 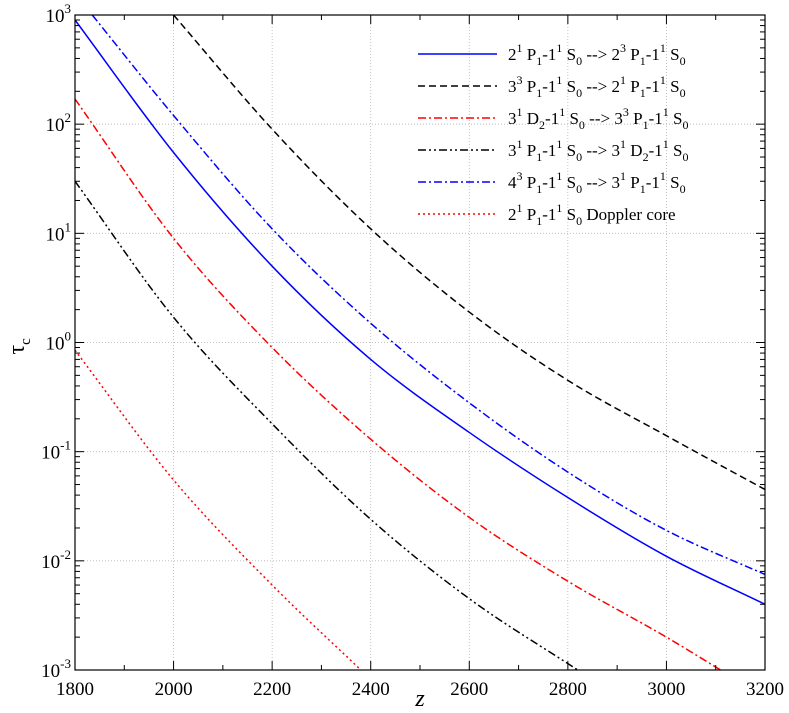 I want to click on y-tick-label: 10⁰, so click(x=59, y=342).